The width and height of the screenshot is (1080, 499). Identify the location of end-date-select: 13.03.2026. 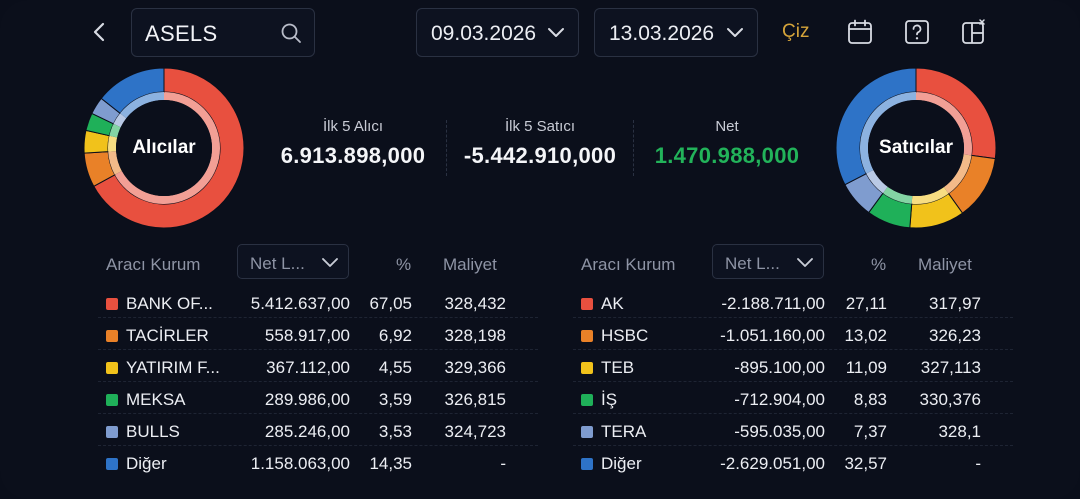
(676, 32).